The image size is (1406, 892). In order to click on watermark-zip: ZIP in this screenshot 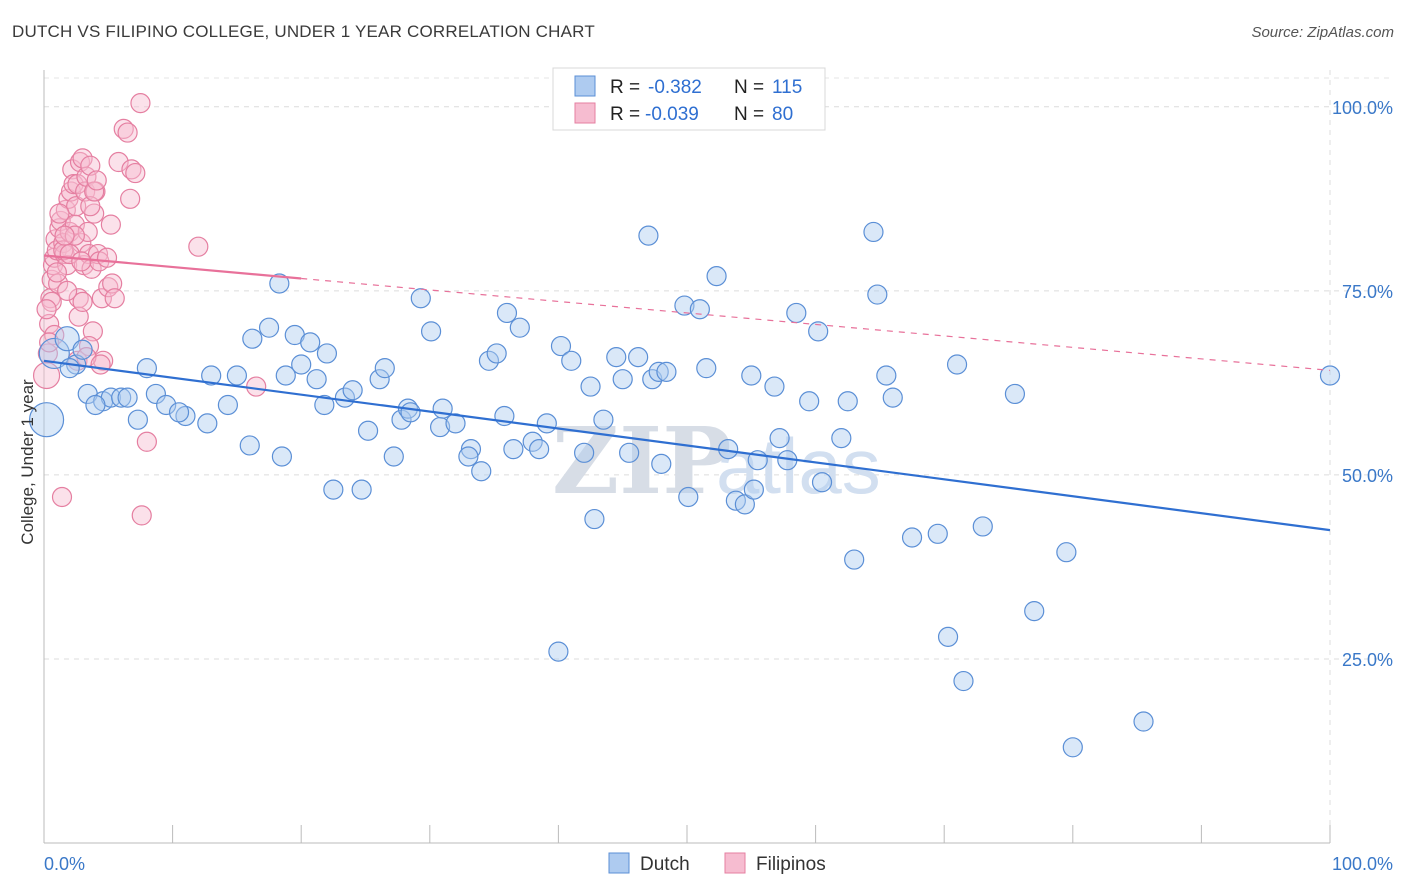, I will do `click(641, 461)`.